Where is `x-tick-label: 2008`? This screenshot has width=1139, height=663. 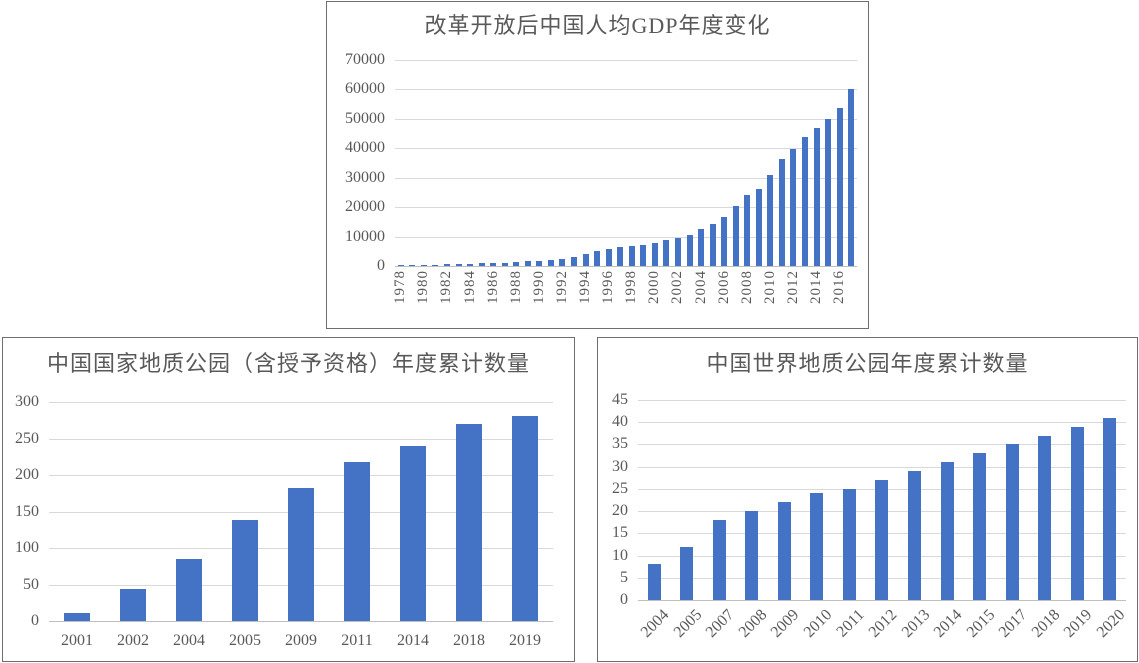 x-tick-label: 2008 is located at coordinates (746, 287).